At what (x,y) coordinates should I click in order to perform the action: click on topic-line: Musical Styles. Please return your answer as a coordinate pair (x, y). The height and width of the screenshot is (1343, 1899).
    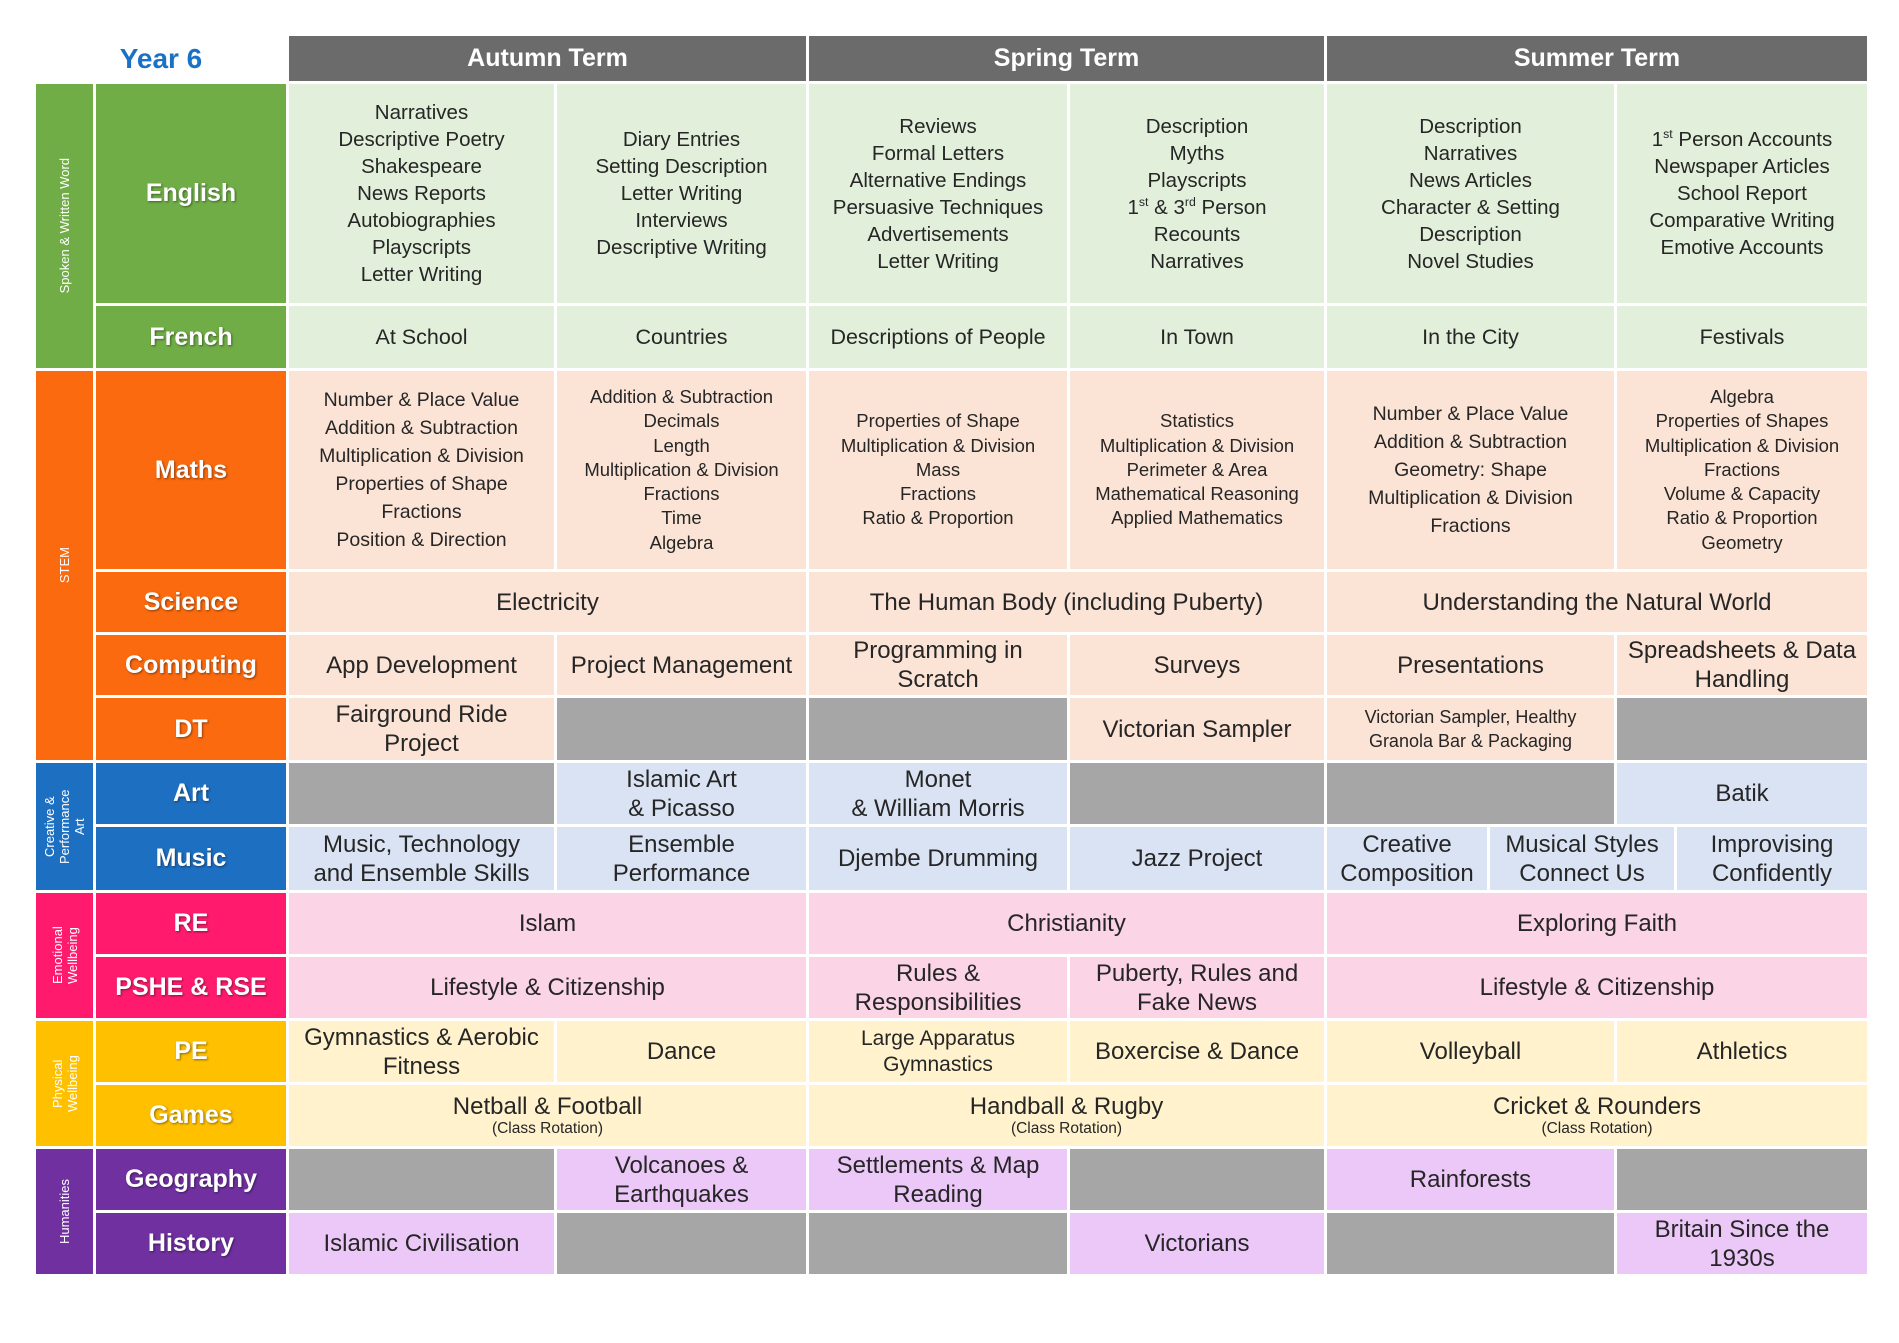
    Looking at the image, I should click on (1582, 844).